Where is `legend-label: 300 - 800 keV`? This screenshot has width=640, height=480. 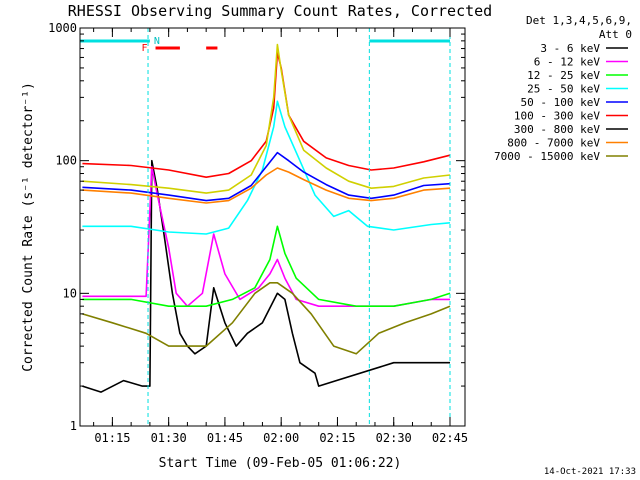
legend-label: 300 - 800 keV is located at coordinates (557, 129).